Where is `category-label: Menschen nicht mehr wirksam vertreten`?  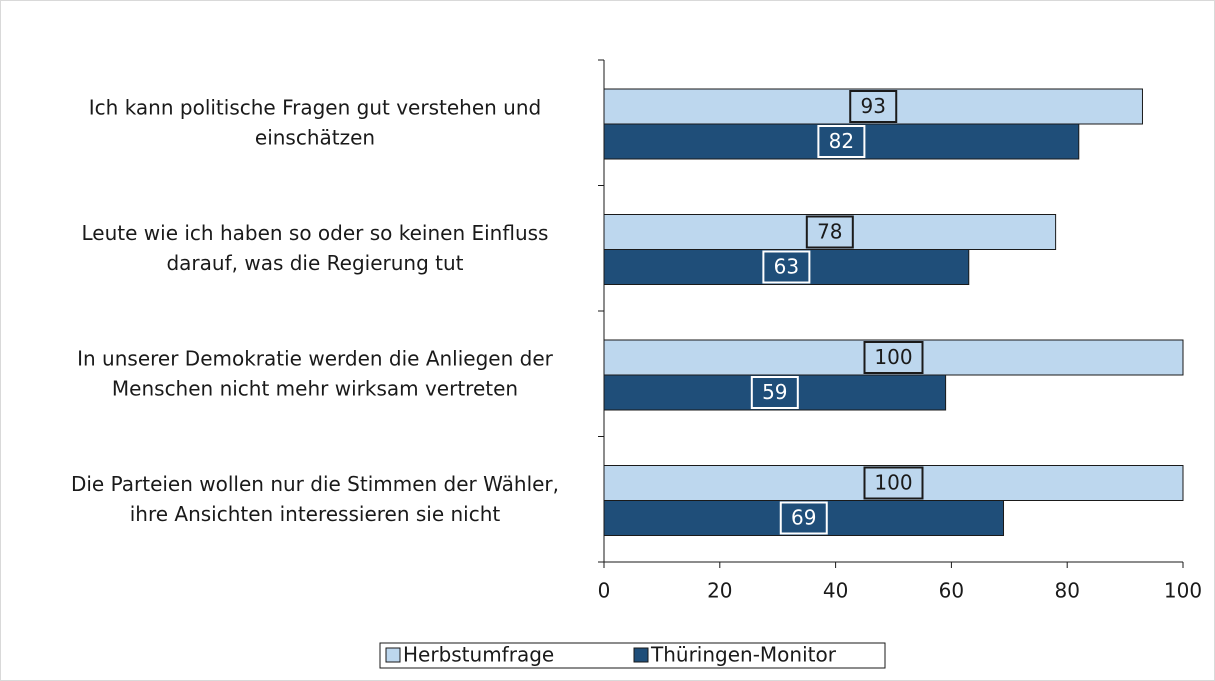 category-label: Menschen nicht mehr wirksam vertreten is located at coordinates (315, 389).